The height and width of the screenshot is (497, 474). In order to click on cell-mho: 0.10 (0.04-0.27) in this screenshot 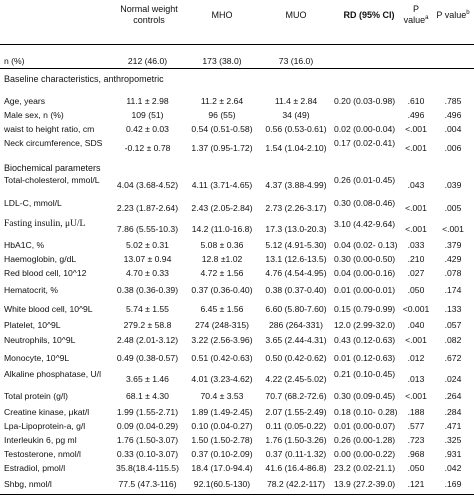, I will do `click(222, 426)`.